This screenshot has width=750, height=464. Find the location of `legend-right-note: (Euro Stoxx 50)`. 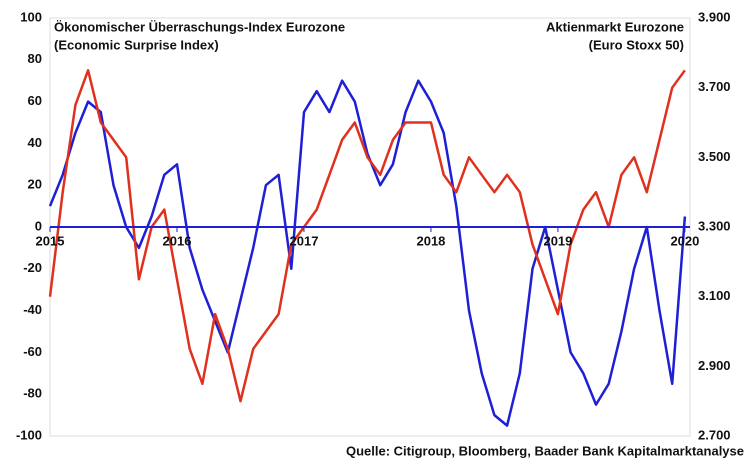

legend-right-note: (Euro Stoxx 50) is located at coordinates (636, 44).